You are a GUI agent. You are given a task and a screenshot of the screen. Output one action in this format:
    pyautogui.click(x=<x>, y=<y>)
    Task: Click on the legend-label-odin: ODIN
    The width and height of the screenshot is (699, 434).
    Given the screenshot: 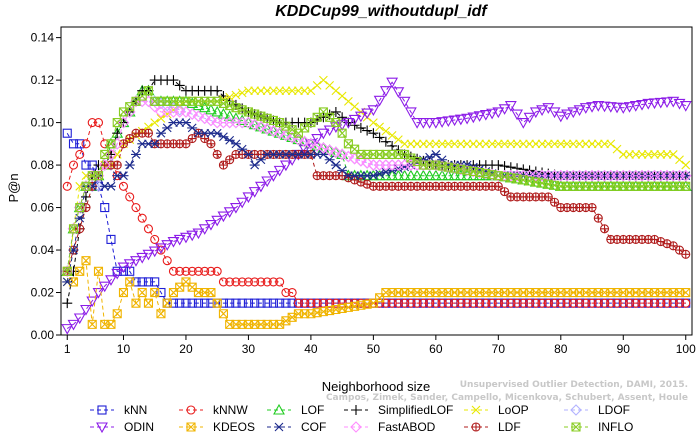 What is the action you would take?
    pyautogui.click(x=139, y=427)
    